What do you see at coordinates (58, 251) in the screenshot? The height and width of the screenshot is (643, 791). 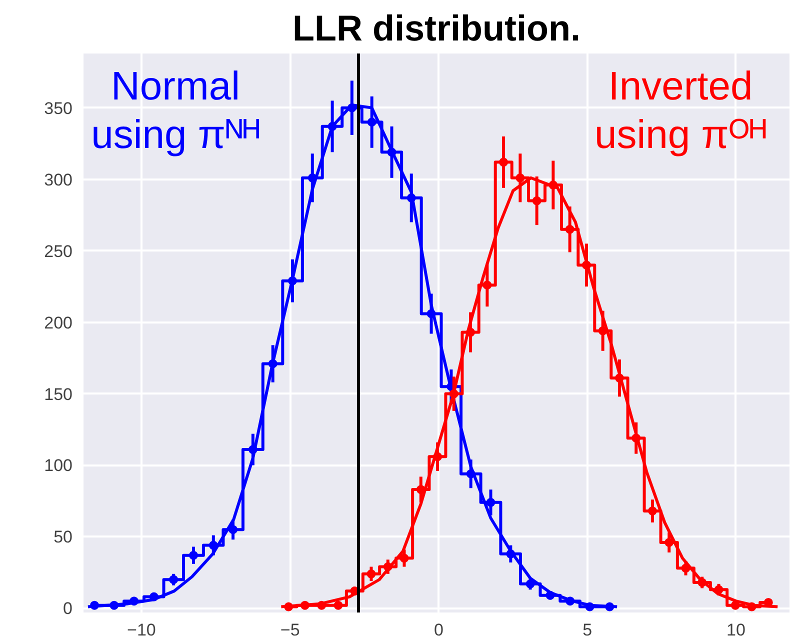 I see `y-tick-label: 250` at bounding box center [58, 251].